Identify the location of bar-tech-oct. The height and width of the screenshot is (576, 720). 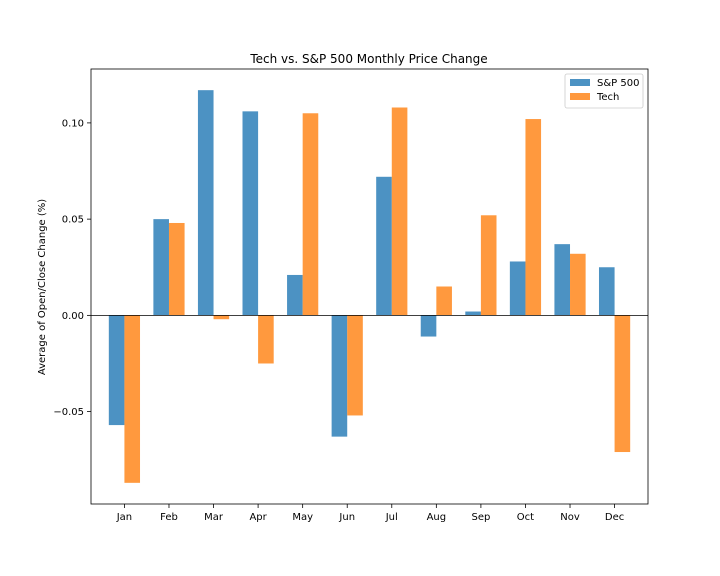
(533, 217).